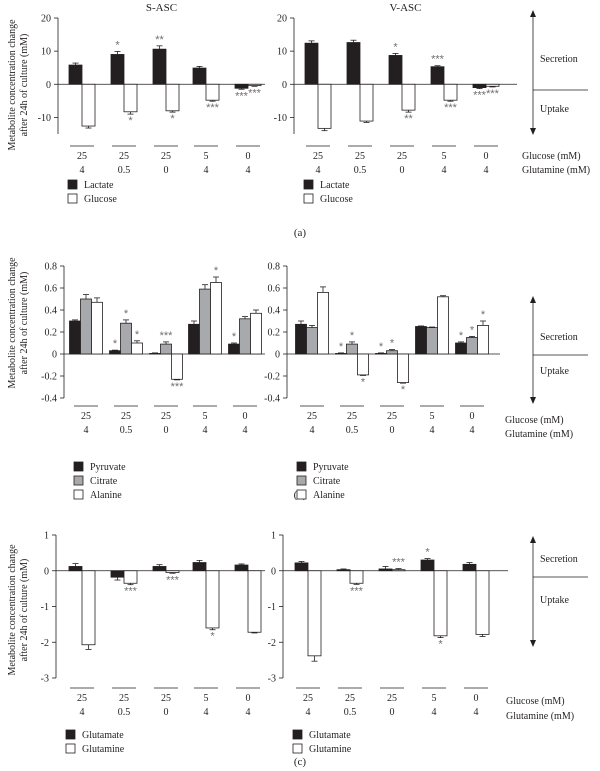 The width and height of the screenshot is (600, 771). I want to click on y-tick-label: -1, so click(45, 607).